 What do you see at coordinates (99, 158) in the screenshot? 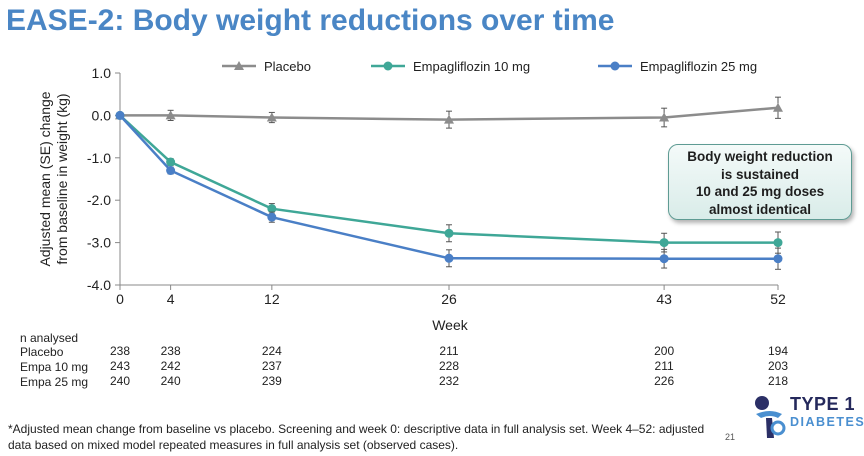
I see `y-tick-label: -1.0` at bounding box center [99, 158].